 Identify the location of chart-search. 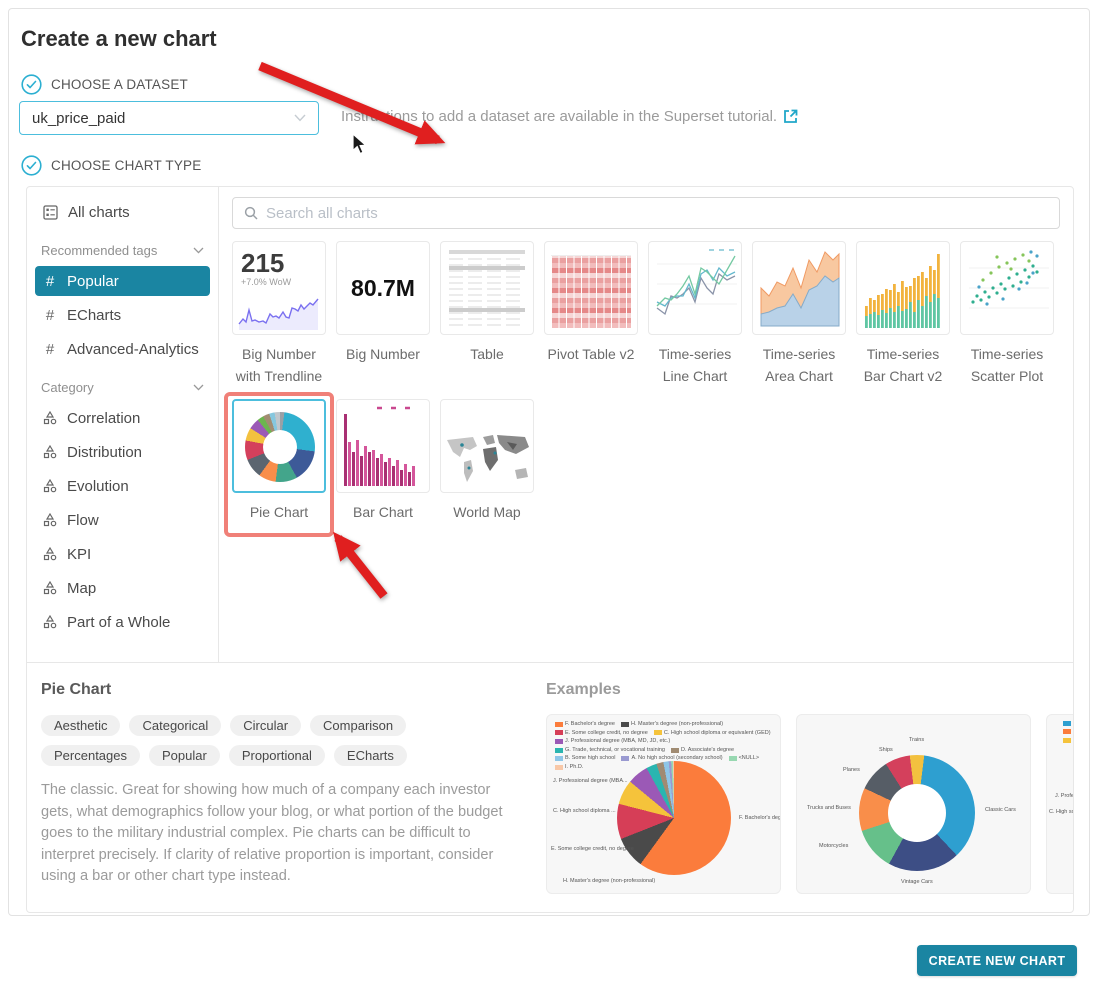
(646, 213).